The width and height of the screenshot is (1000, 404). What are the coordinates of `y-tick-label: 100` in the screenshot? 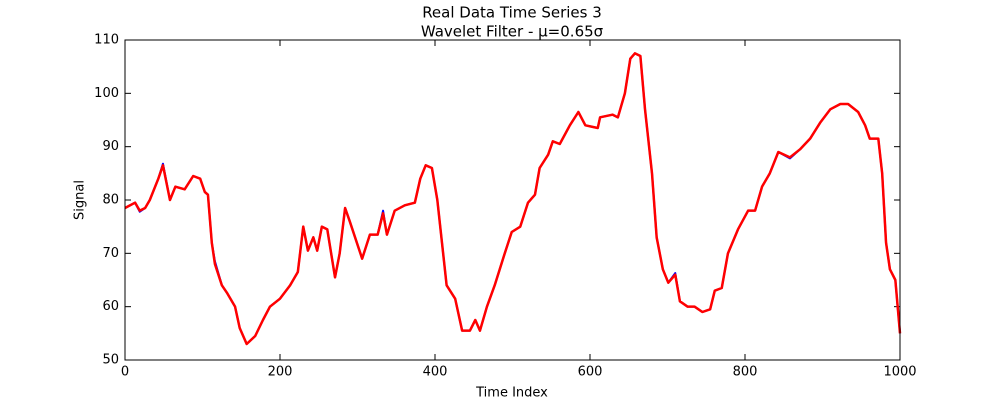 It's located at (106, 93).